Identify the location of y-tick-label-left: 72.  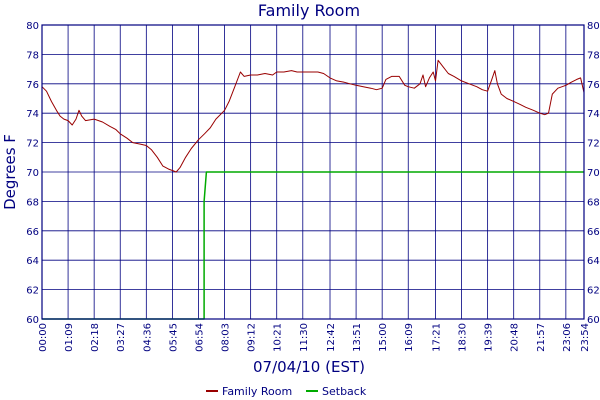
(32, 144).